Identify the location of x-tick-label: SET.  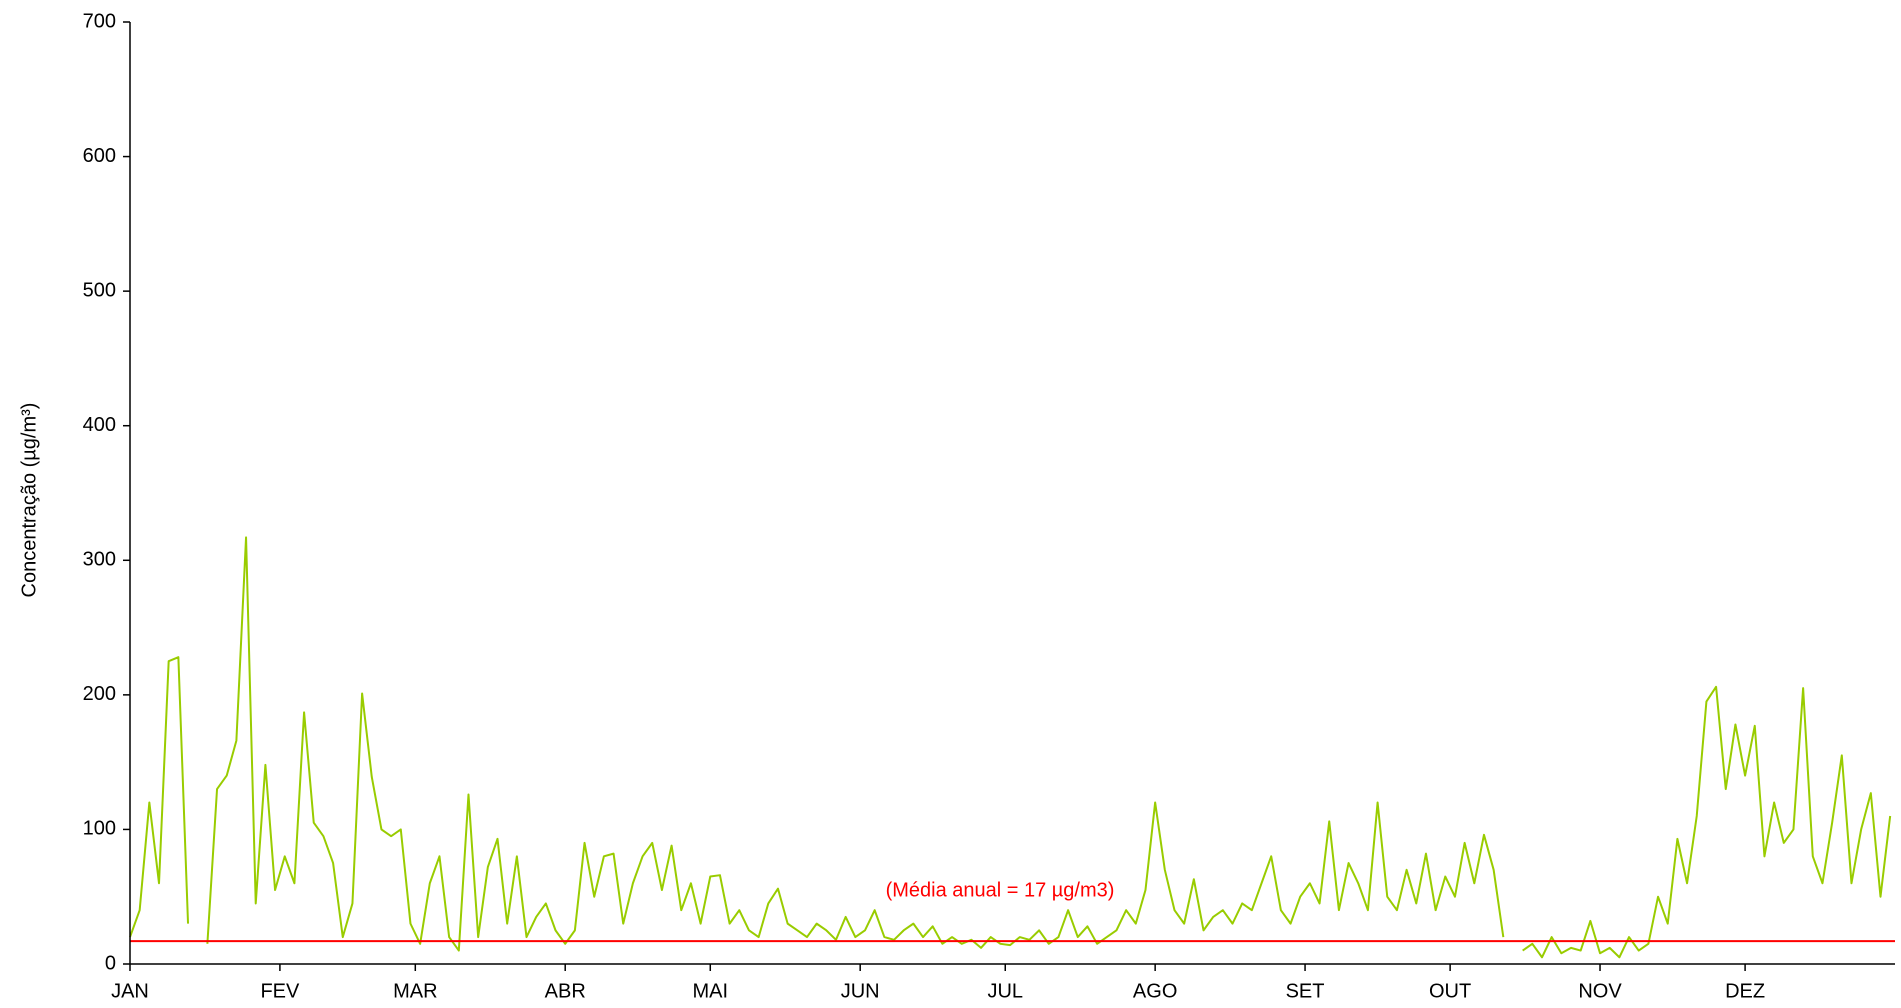
(1305, 991).